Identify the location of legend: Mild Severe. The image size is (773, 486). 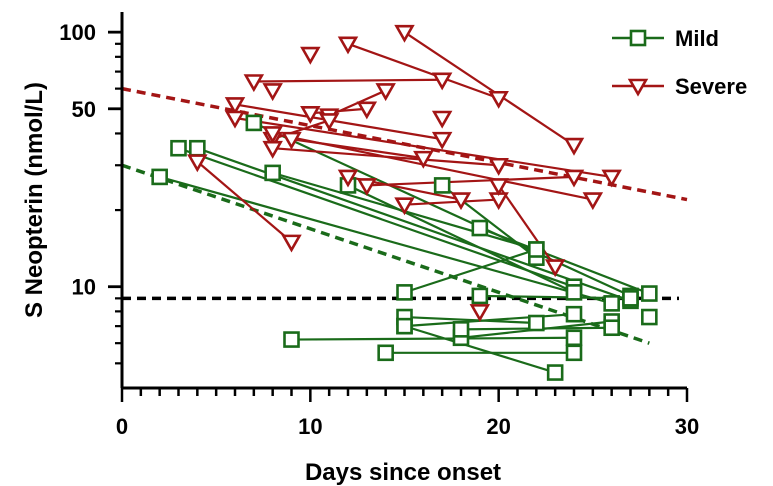
(679, 62).